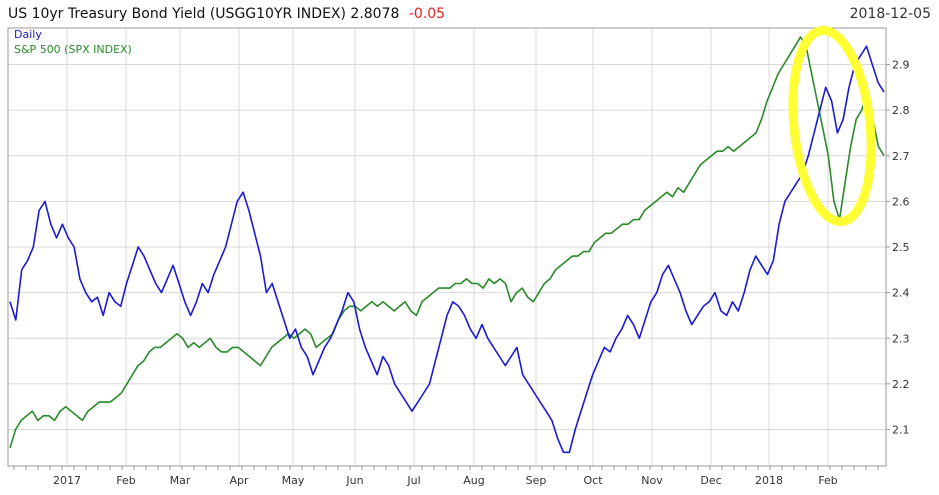 The height and width of the screenshot is (495, 939). What do you see at coordinates (67, 480) in the screenshot?
I see `x-tick-label: 2017` at bounding box center [67, 480].